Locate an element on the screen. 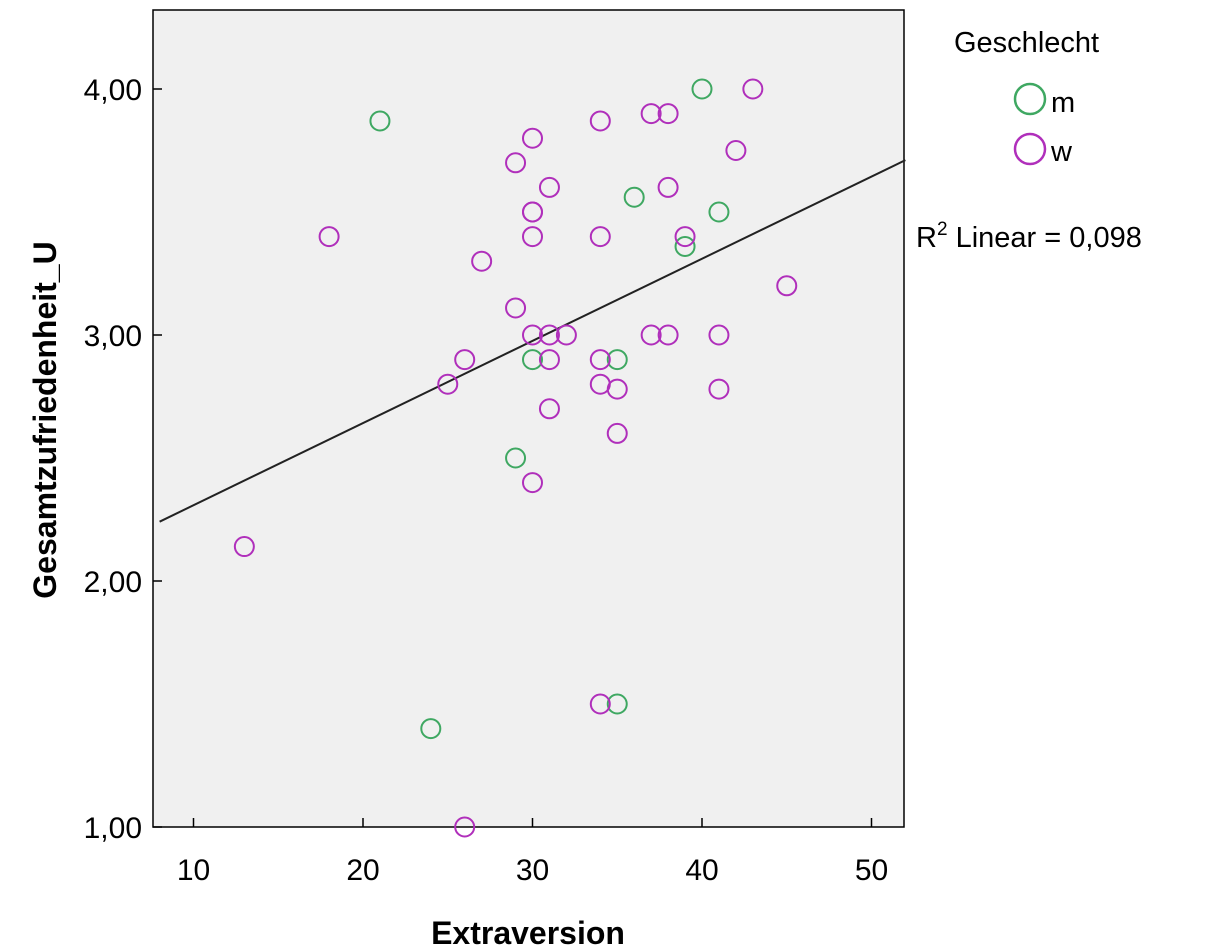 The image size is (1217, 946). x-tick-label: 40 is located at coordinates (701, 870).